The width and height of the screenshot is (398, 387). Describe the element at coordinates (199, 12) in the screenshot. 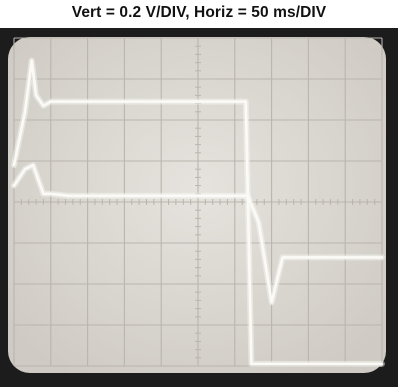

I see `figure-caption: Vert = 0.2 V/DIV, Horiz = 50 ms/DIV` at that location.